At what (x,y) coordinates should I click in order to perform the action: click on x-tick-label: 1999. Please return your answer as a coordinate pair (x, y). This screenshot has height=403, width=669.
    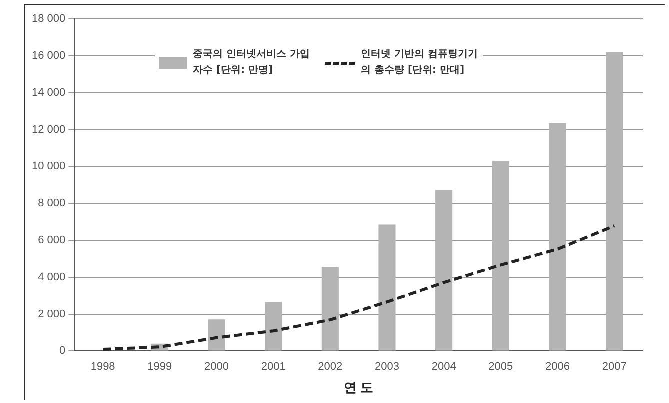
    Looking at the image, I should click on (160, 366).